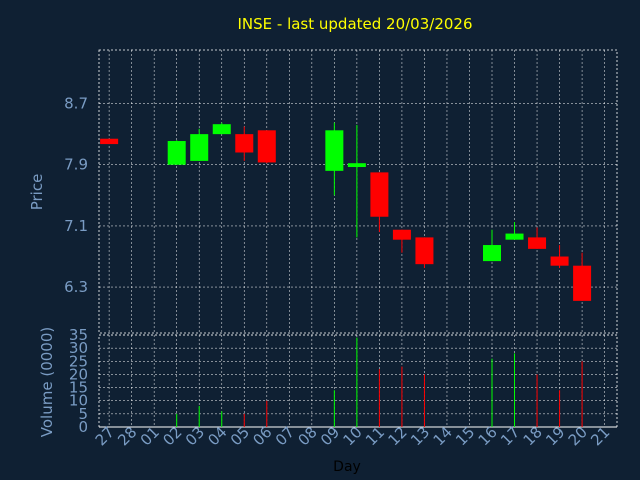 The image size is (640, 480). Describe the element at coordinates (76, 165) in the screenshot. I see `price-tick-label: 7.9` at that location.